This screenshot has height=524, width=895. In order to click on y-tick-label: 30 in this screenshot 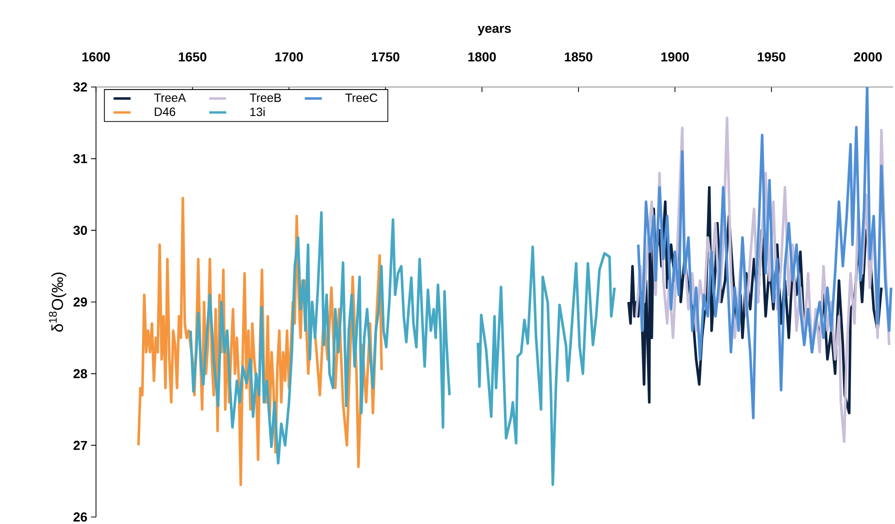, I will do `click(80, 230)`.